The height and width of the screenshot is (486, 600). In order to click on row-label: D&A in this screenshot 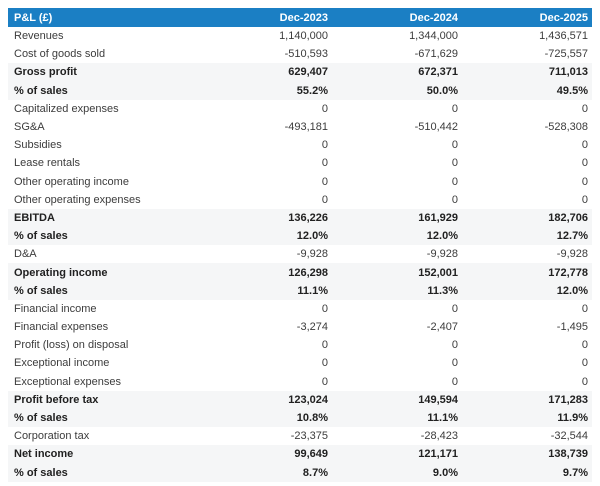, I will do `click(105, 254)`.